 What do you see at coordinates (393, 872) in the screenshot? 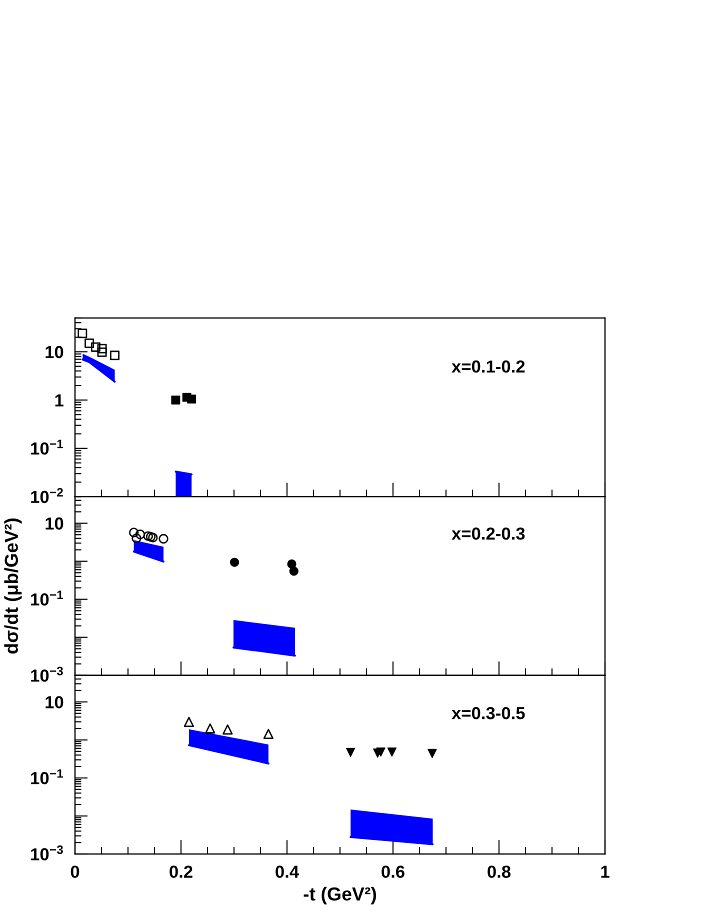
I see `x-tick-label: 0.6` at bounding box center [393, 872].